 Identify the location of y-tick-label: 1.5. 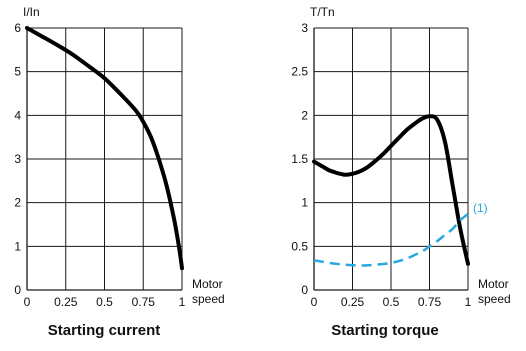
(299, 159).